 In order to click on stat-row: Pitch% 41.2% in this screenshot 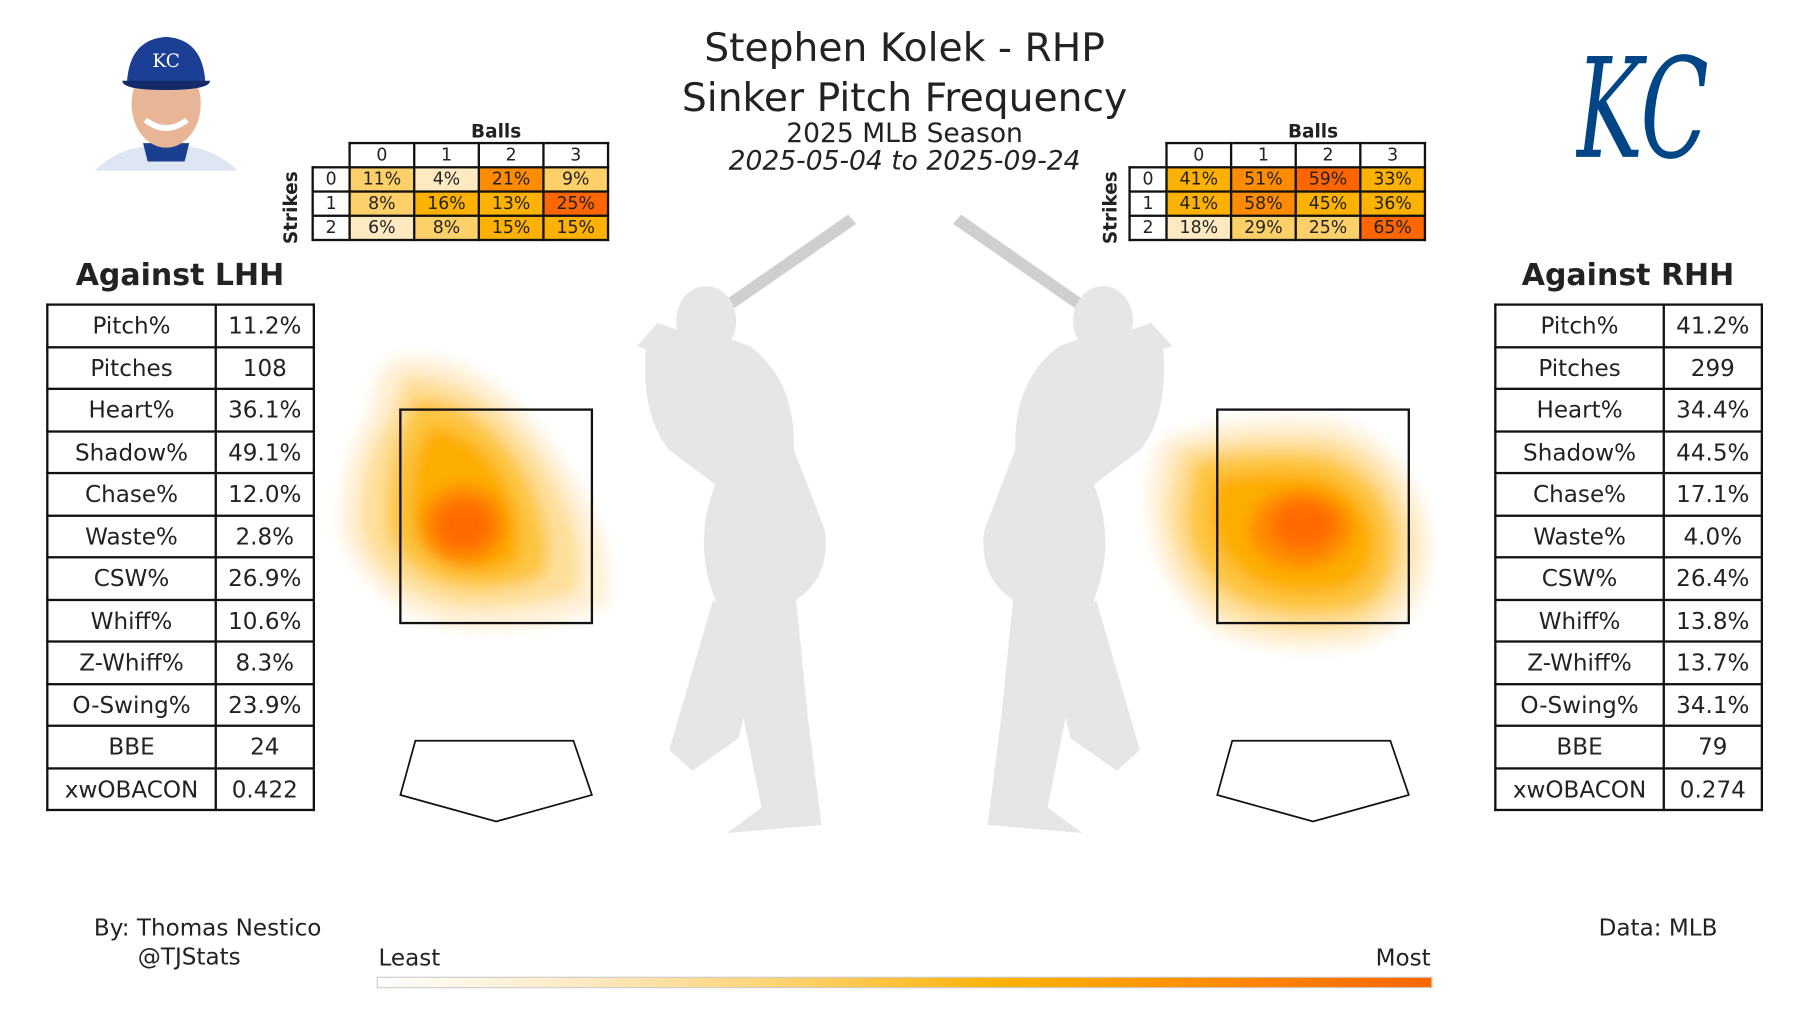, I will do `click(1629, 325)`.